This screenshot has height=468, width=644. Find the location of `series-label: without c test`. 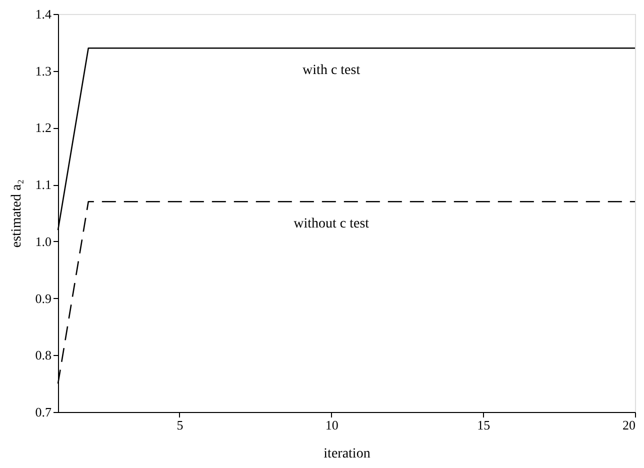

series-label: without c test is located at coordinates (332, 224).